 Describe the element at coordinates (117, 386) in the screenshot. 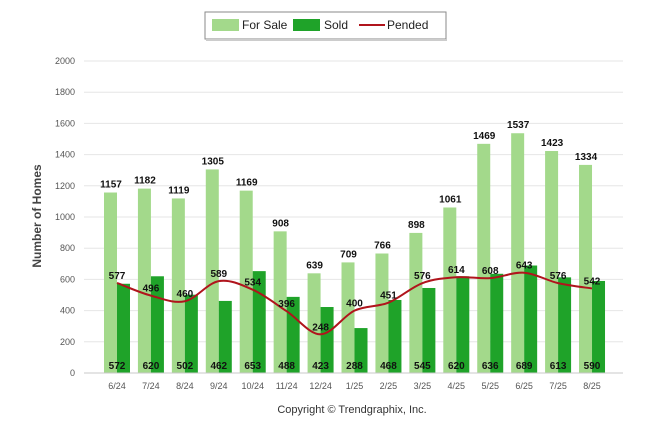

I see `x-tick-label: 6/24` at that location.